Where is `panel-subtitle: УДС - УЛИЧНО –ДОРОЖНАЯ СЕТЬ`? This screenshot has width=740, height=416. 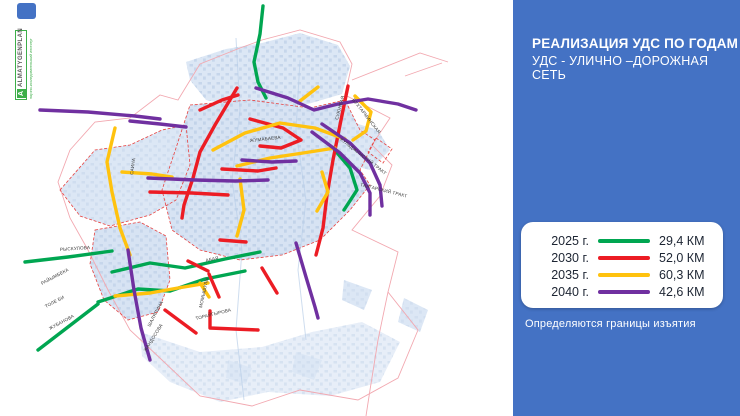
panel-subtitle: УДС - УЛИЧНО –ДОРОЖНАЯ СЕТЬ is located at coordinates (620, 68).